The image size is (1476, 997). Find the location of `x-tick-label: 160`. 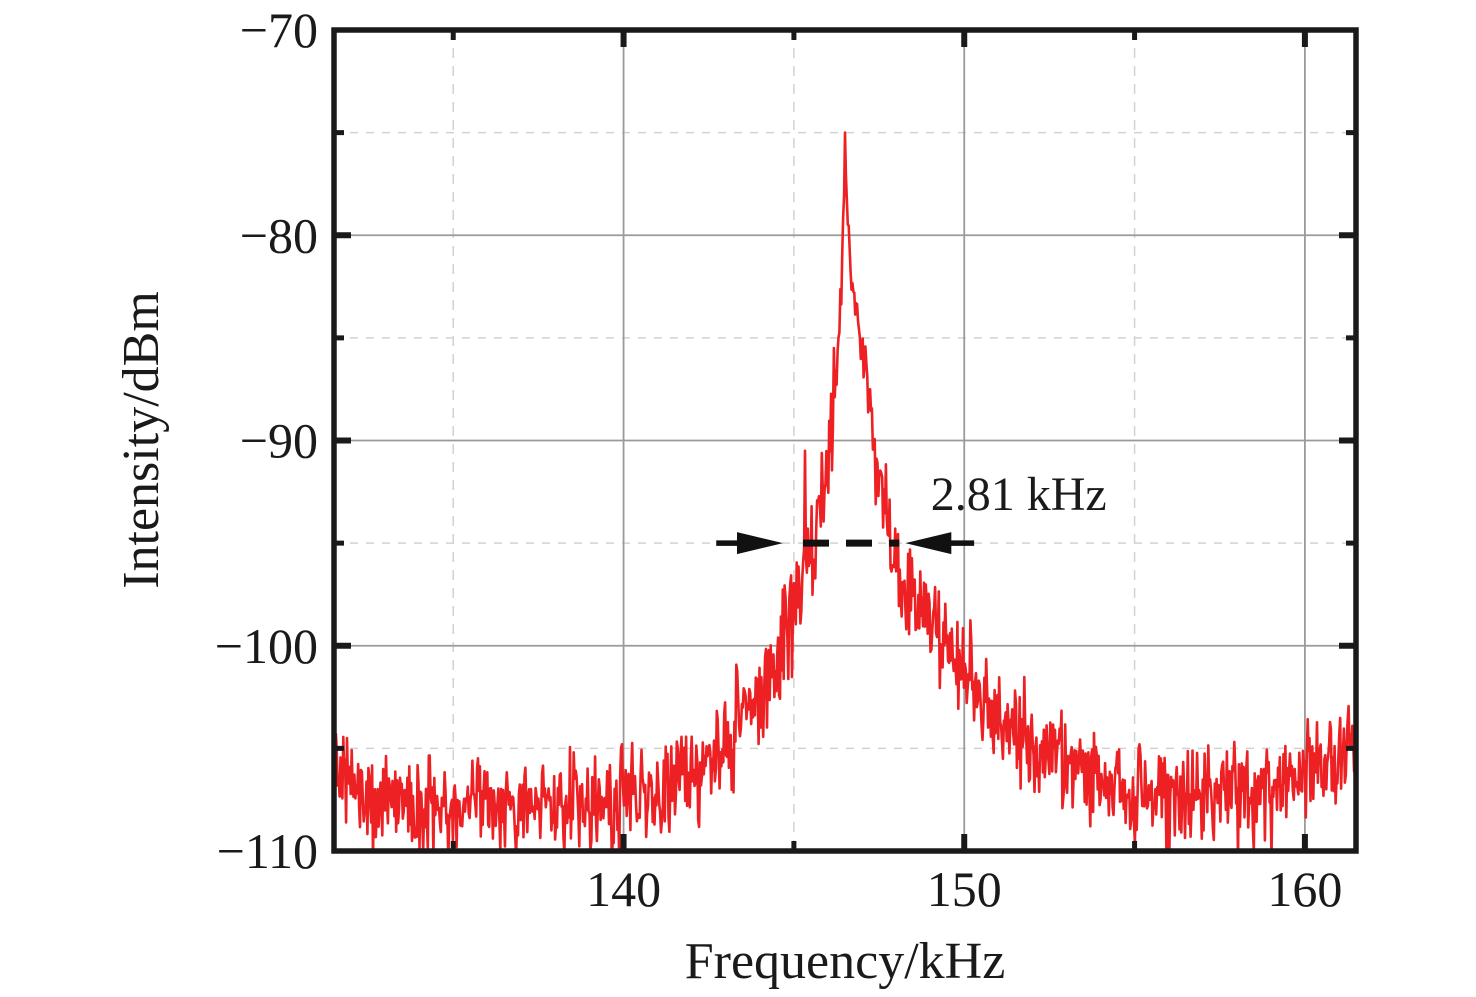

x-tick-label: 160 is located at coordinates (1304, 889).